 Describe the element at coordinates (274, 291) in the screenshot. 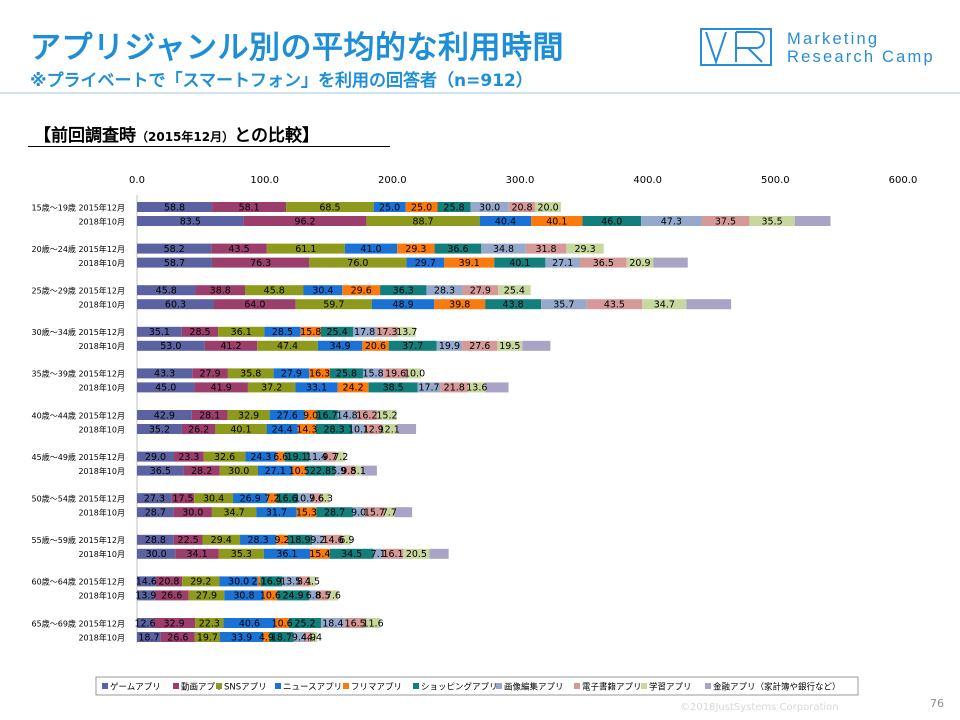

I see `data-label: 45.8` at that location.